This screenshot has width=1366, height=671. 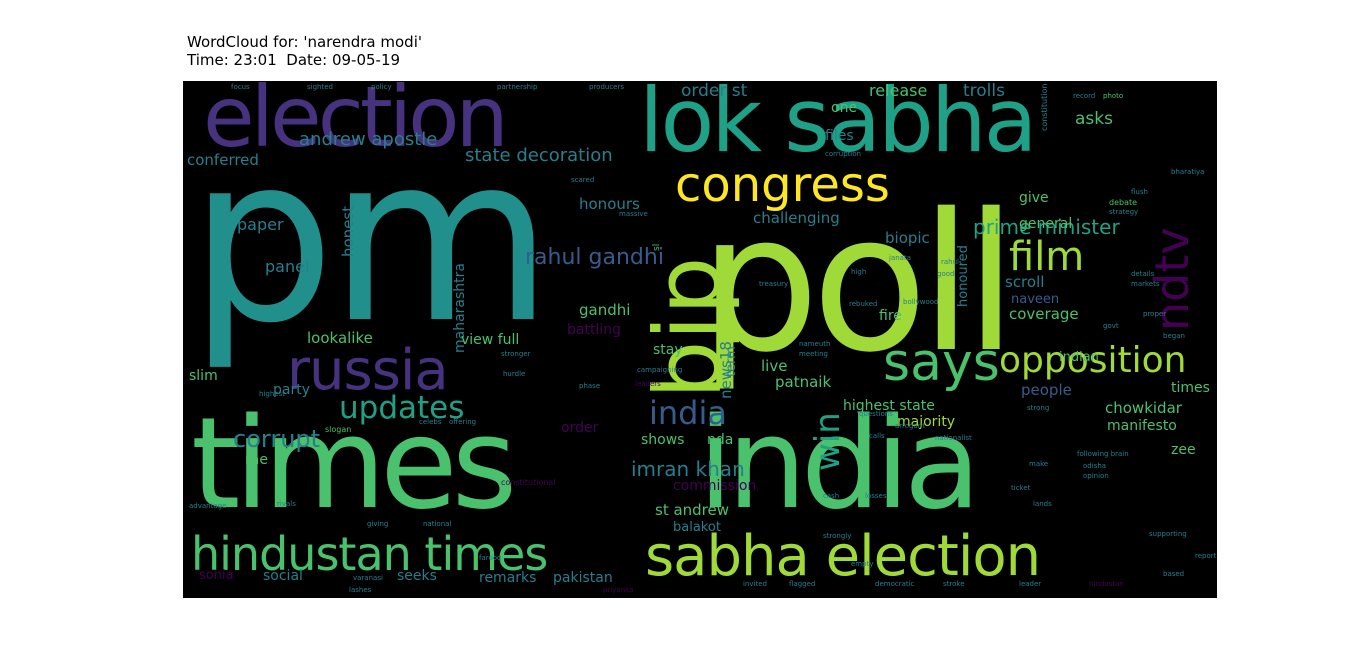 What do you see at coordinates (260, 224) in the screenshot?
I see `word-paper: paper` at bounding box center [260, 224].